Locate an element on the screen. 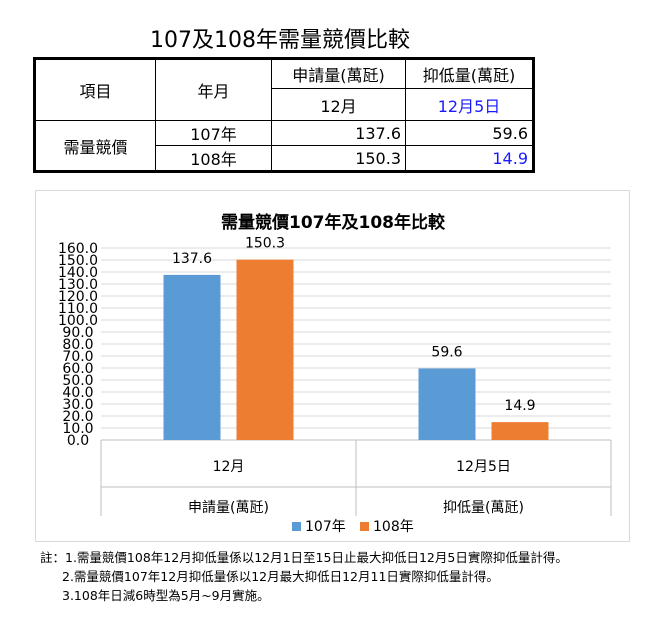 This screenshot has width=668, height=628. page-title: 107及108年需量競價比較 is located at coordinates (280, 40).